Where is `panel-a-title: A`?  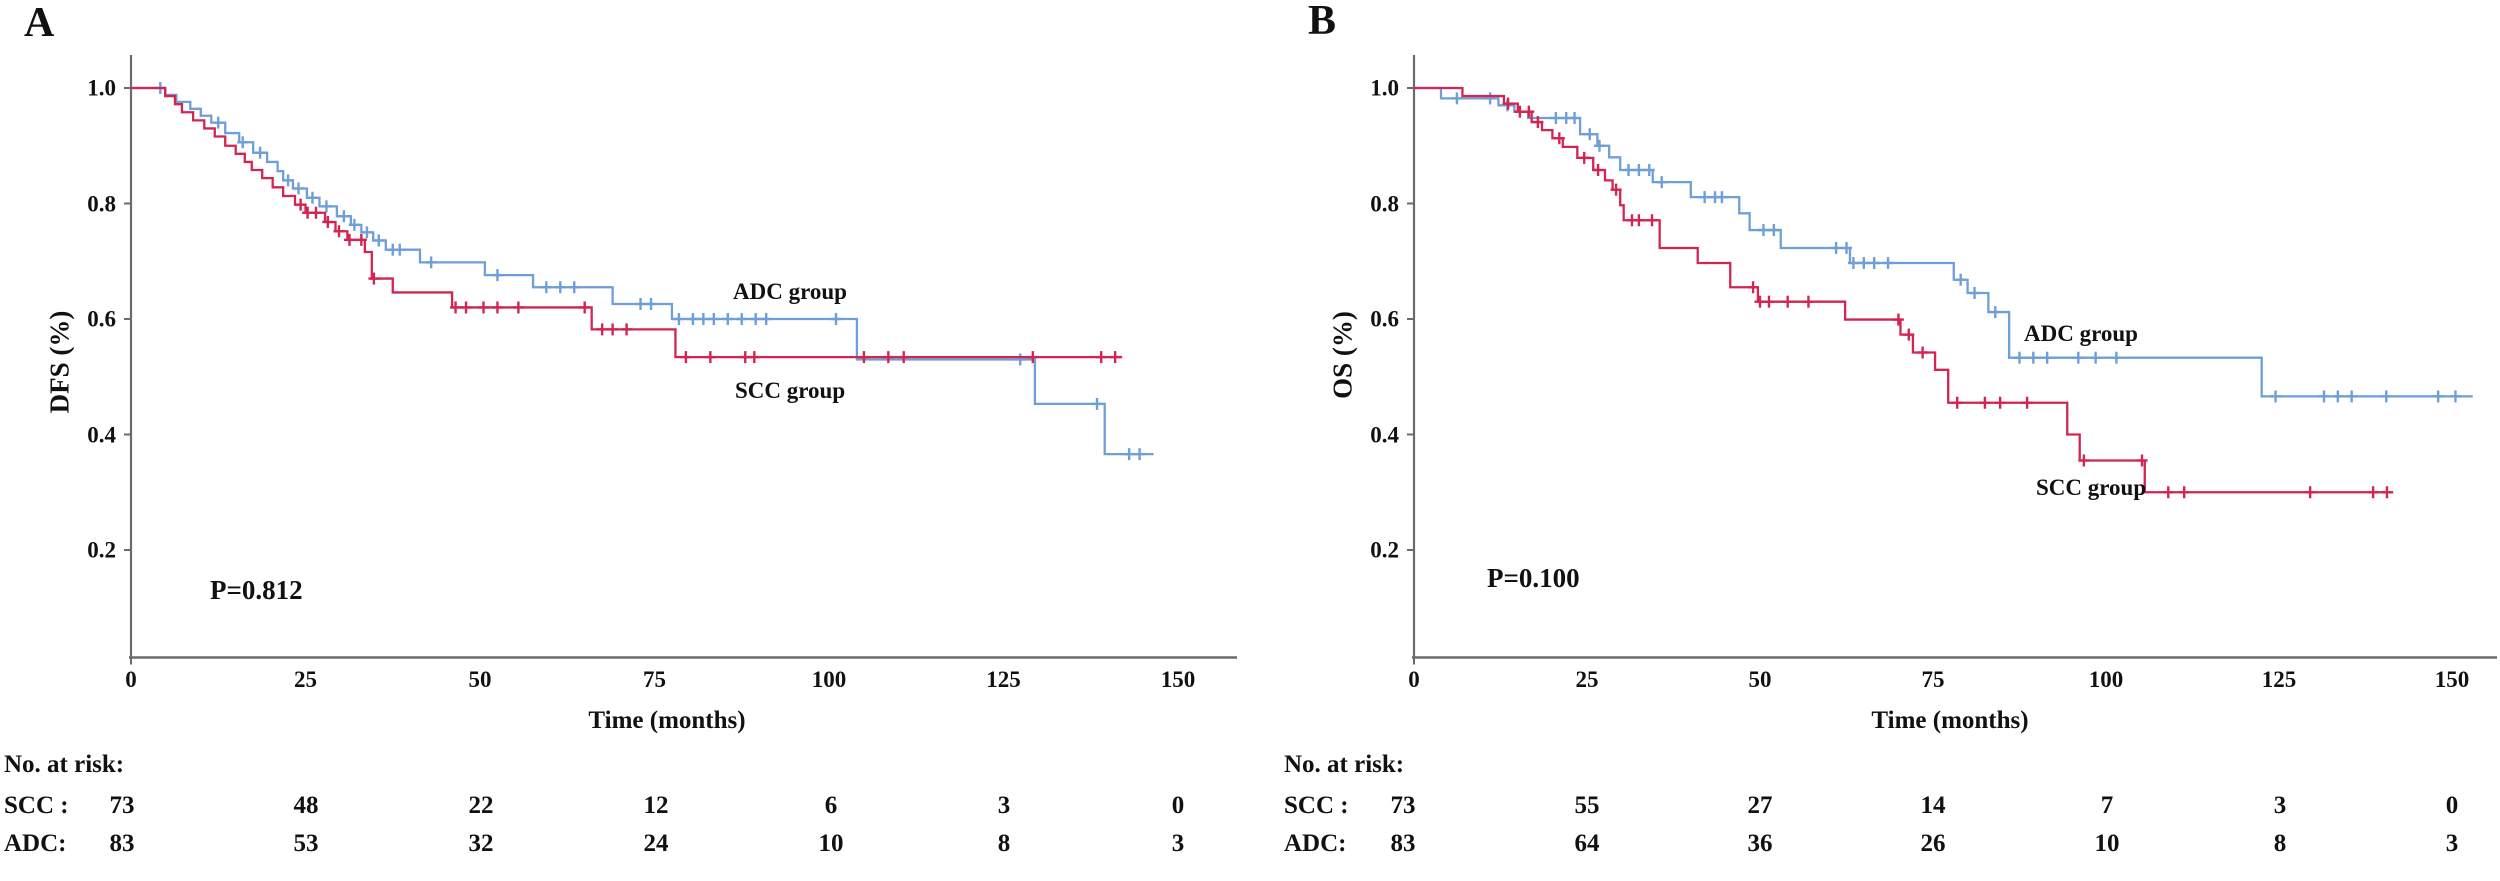
panel-a-title: A is located at coordinates (40, 23).